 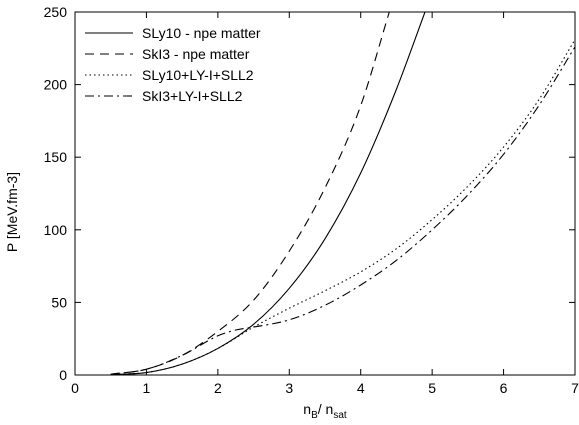 I want to click on x-tick-label: 7, so click(x=575, y=388).